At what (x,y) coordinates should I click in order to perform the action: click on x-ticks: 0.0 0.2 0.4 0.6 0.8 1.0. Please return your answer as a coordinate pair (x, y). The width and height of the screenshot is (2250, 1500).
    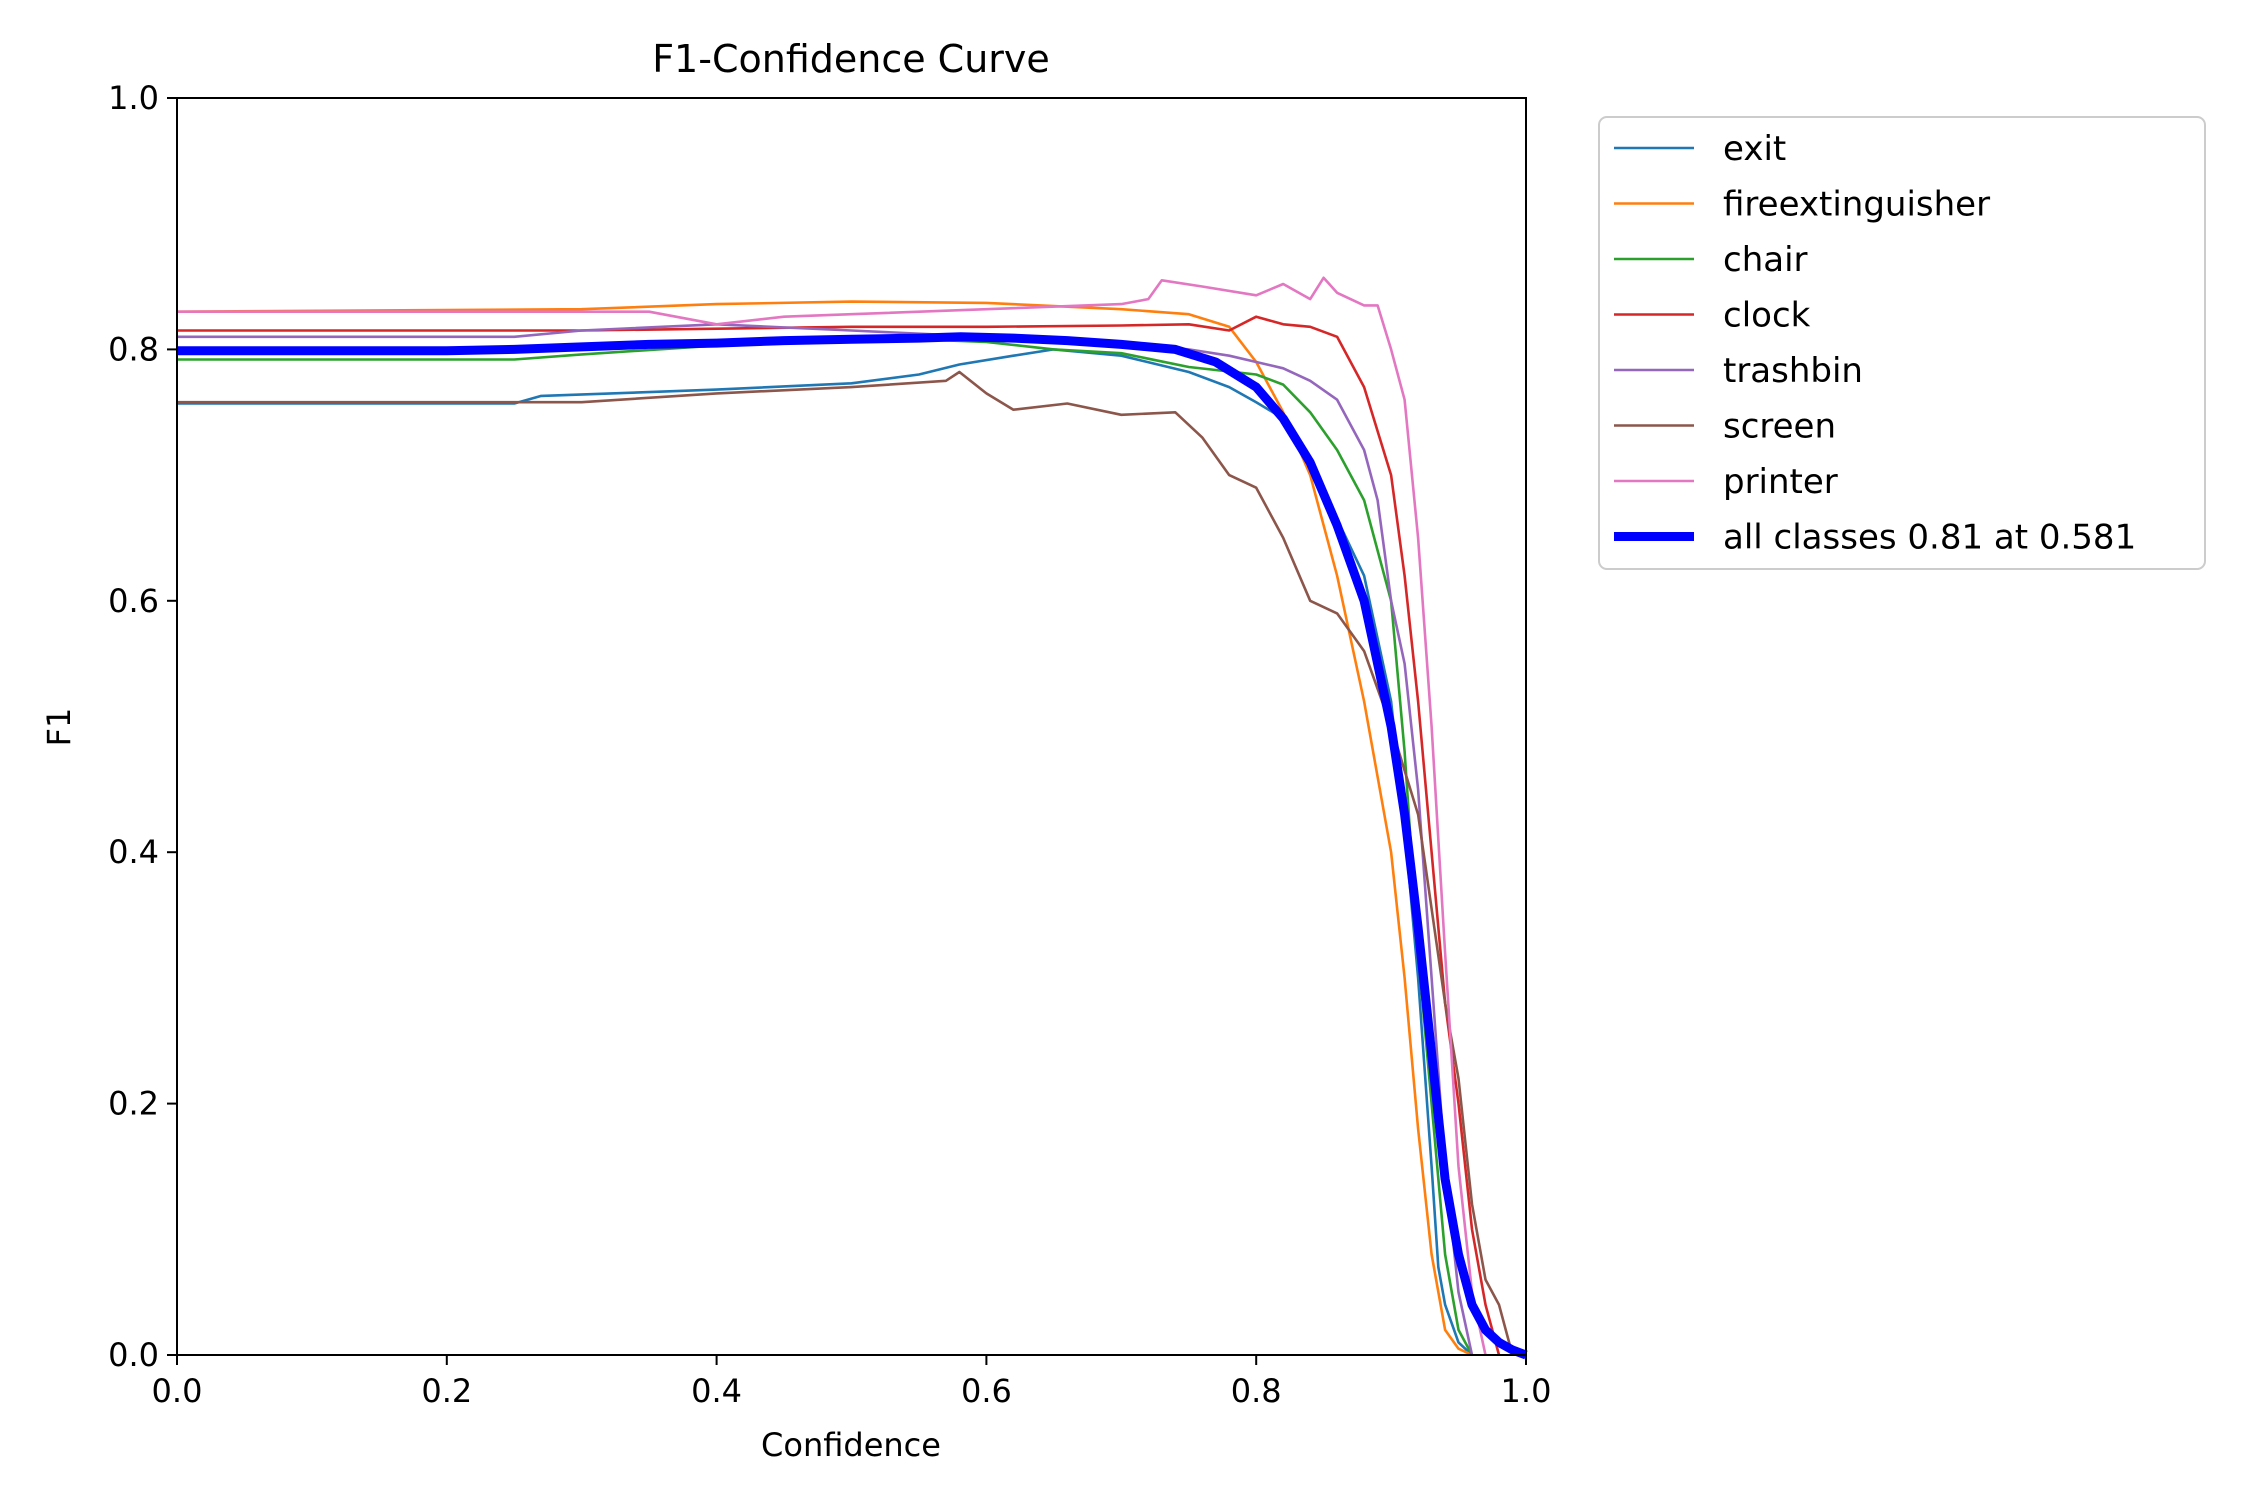
    Looking at the image, I should click on (852, 1382).